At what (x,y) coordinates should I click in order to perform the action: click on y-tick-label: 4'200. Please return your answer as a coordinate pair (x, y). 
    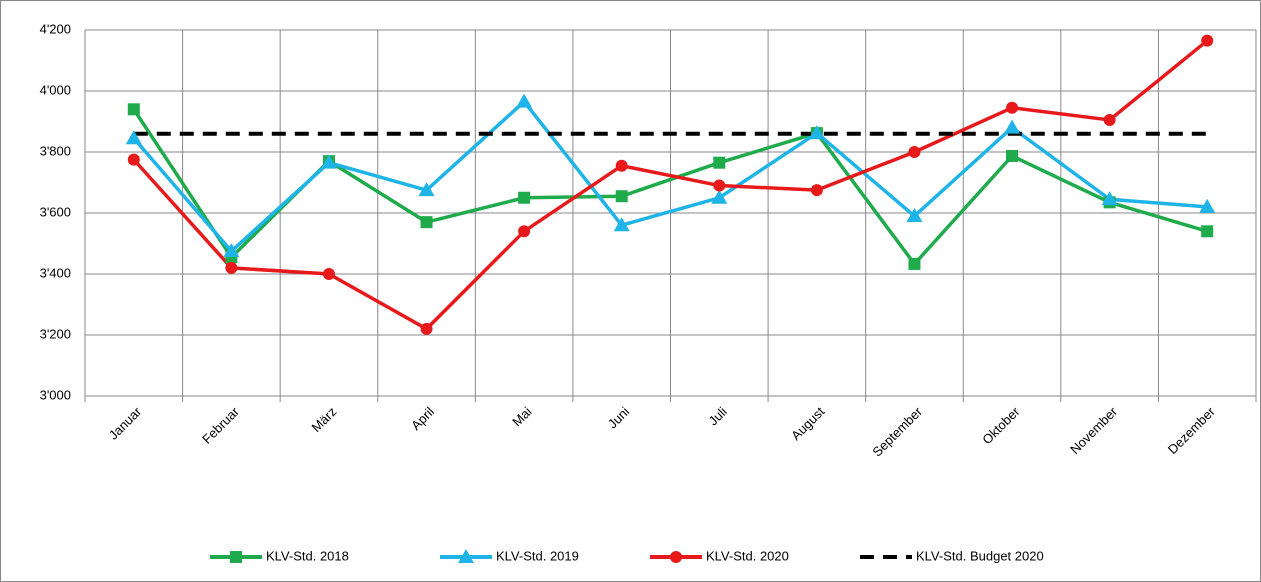
    Looking at the image, I should click on (55, 28).